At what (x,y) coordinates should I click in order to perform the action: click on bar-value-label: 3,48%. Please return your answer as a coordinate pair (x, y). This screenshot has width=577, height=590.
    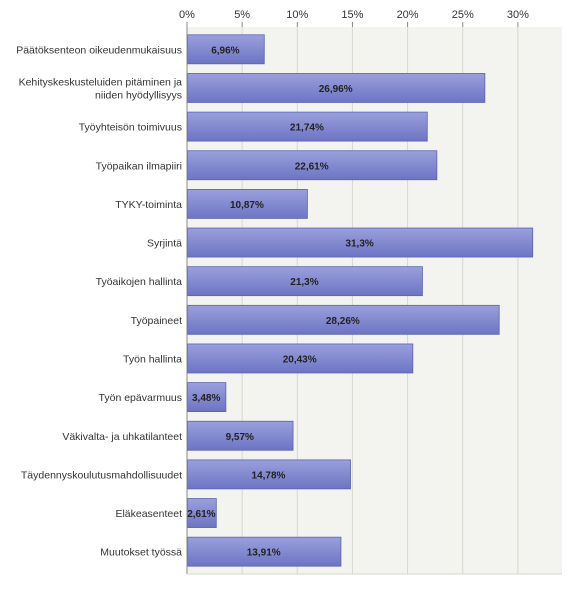
    Looking at the image, I should click on (206, 398).